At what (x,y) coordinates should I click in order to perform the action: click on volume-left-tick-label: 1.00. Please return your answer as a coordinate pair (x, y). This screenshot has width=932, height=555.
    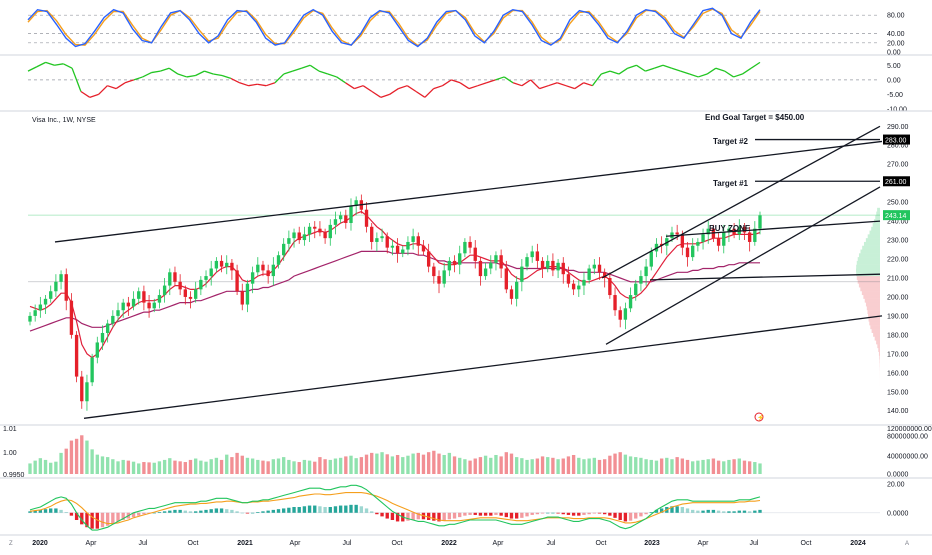
    Looking at the image, I should click on (10, 453).